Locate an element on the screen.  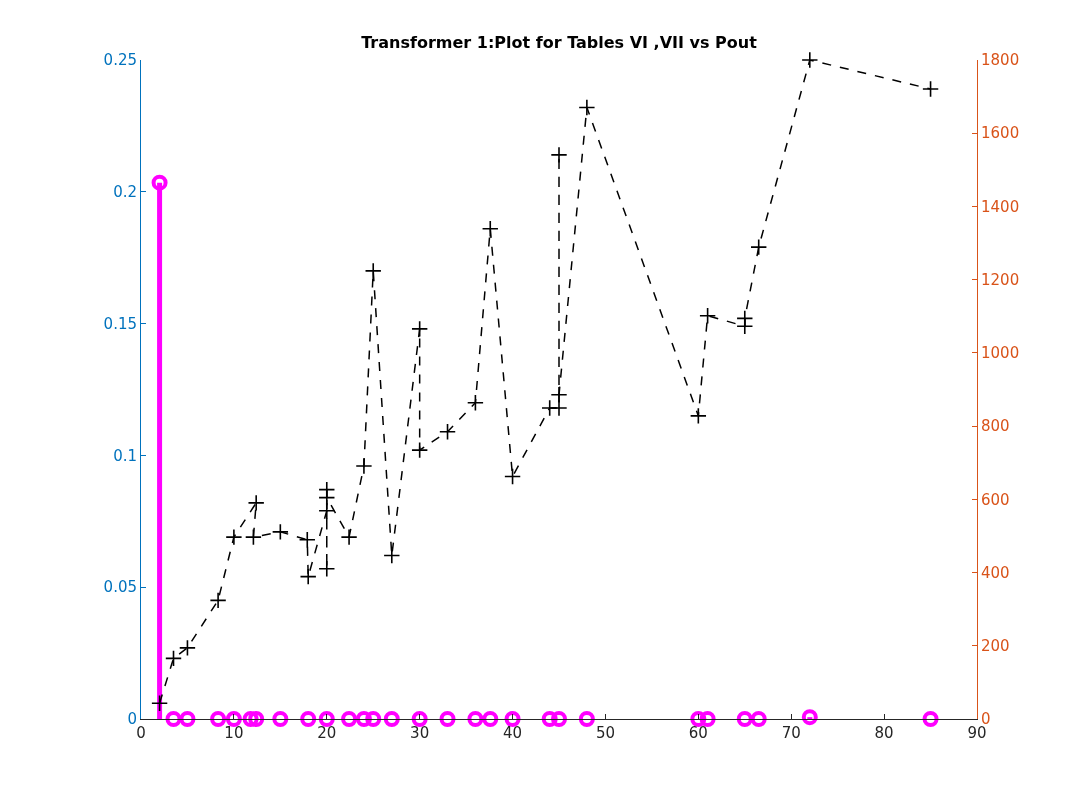
x-tick-label: 50 is located at coordinates (605, 733).